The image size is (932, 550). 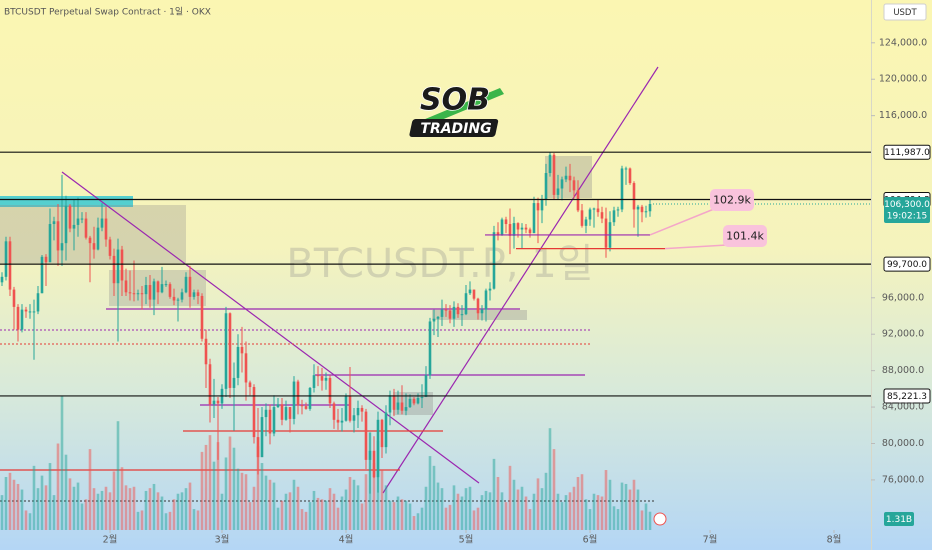 What do you see at coordinates (710, 540) in the screenshot?
I see `x-tick-label: 7월` at bounding box center [710, 540].